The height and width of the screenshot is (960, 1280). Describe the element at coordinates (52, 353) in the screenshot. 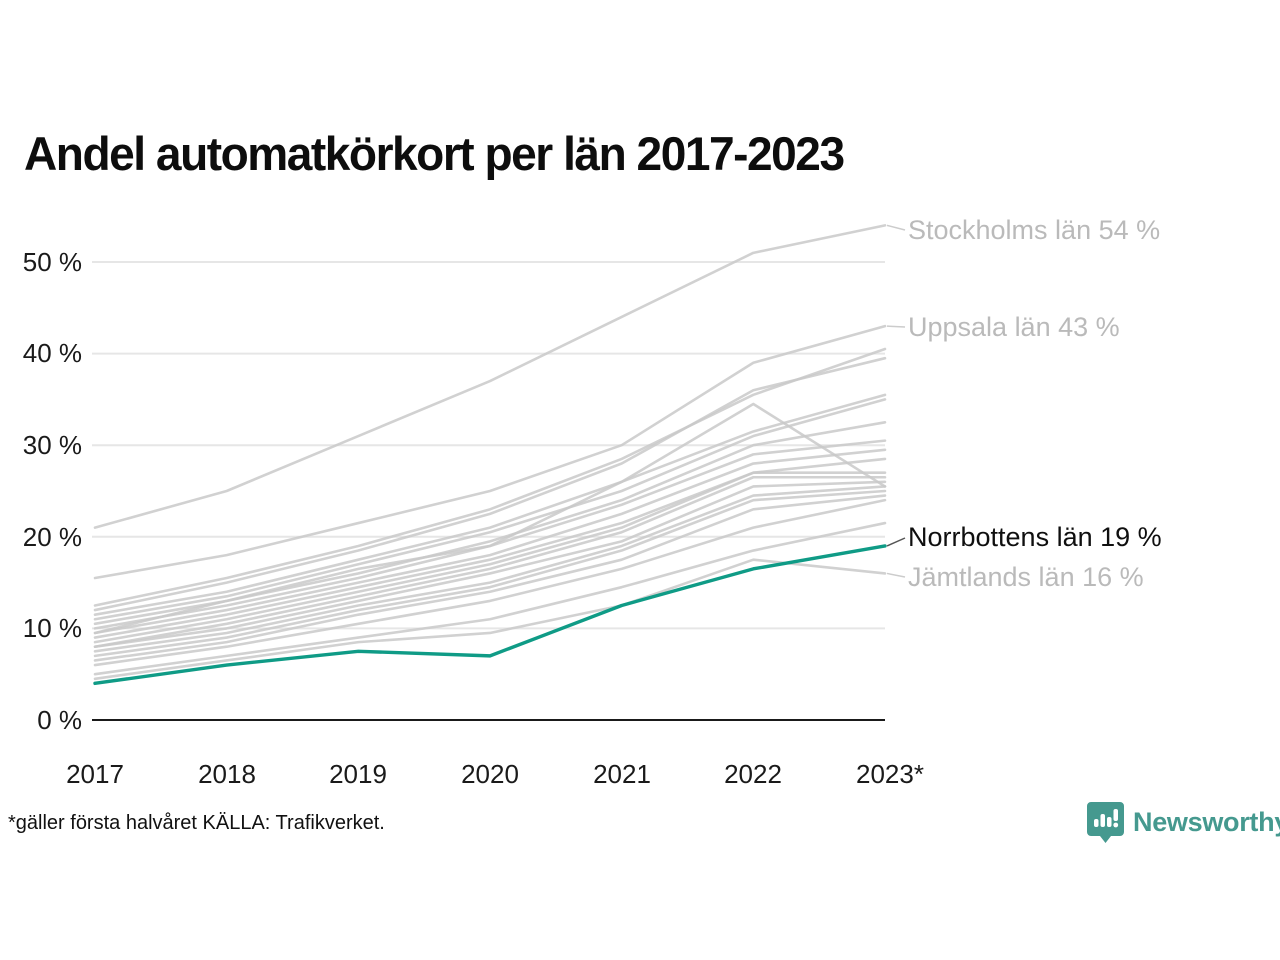

I see `y-tick-label-40: 40 %` at that location.